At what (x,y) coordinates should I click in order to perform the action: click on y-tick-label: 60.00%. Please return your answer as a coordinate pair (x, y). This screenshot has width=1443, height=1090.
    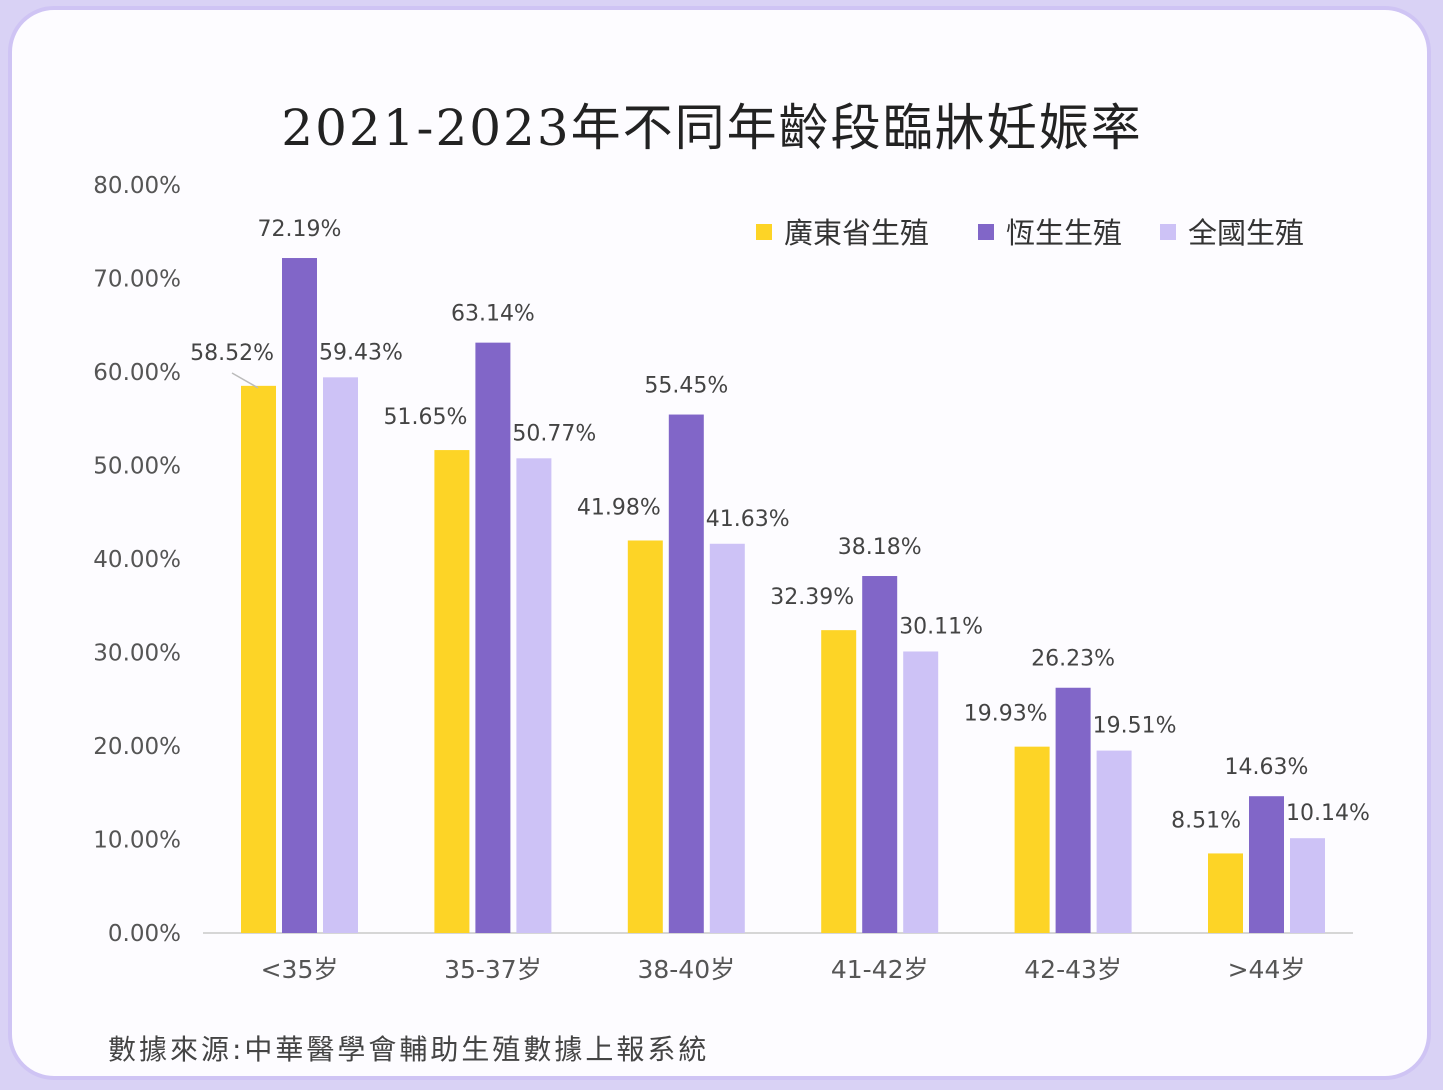
    Looking at the image, I should click on (137, 373).